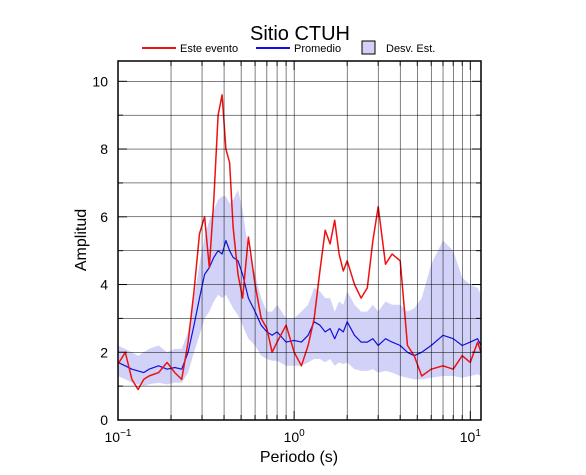 The image size is (586, 475). Describe the element at coordinates (300, 34) in the screenshot. I see `chart-title: Sitio CTUH` at that location.